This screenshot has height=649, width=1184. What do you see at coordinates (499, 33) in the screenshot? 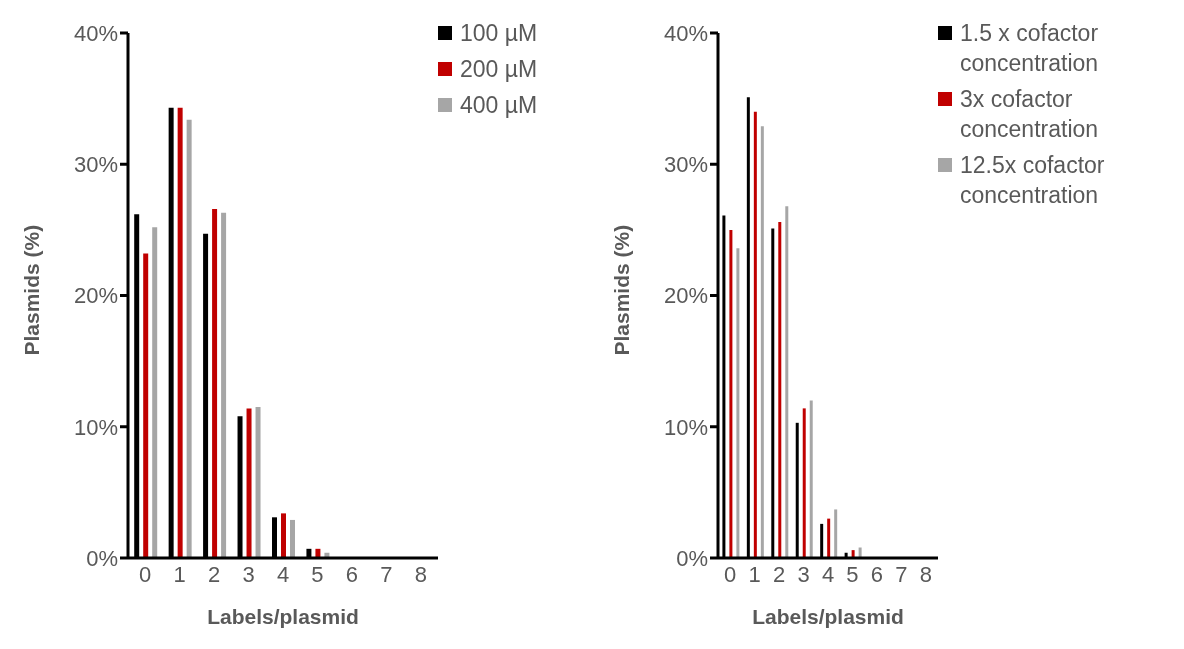
I see `legend-label: 100 µM` at bounding box center [499, 33].